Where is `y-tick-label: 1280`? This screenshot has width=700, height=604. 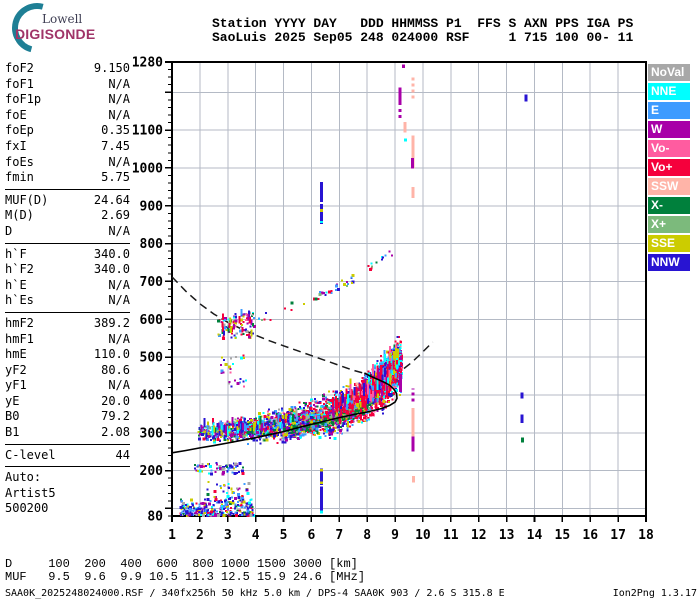 y-tick-label: 1280 is located at coordinates (147, 63).